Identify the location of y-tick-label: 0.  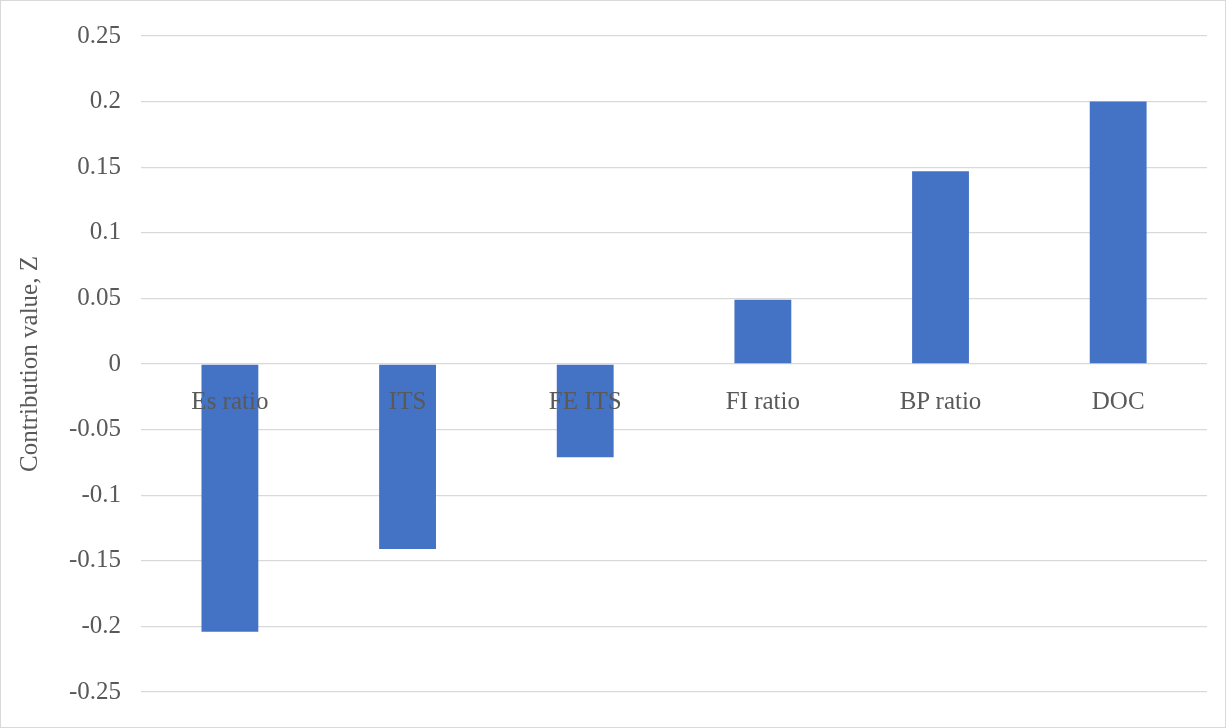
(115, 362).